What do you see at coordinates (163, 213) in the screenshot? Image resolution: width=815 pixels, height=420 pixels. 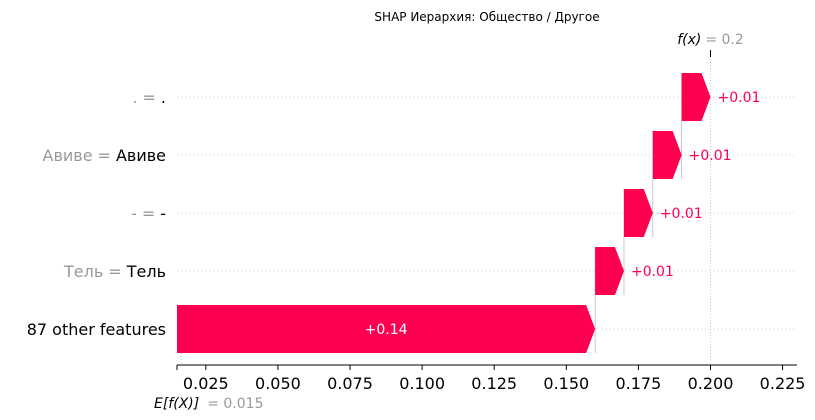 I see `feature-value: -` at bounding box center [163, 213].